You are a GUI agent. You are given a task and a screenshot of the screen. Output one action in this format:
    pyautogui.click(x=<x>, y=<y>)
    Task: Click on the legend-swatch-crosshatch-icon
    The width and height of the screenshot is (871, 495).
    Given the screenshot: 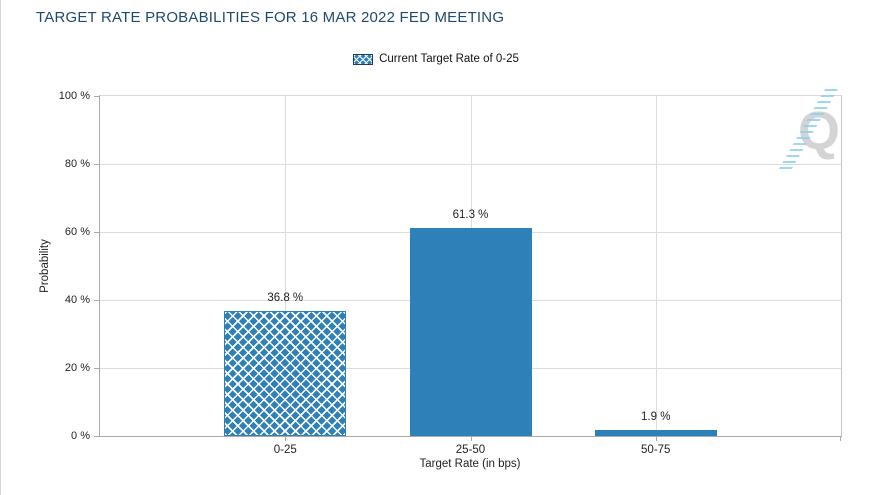 What is the action you would take?
    pyautogui.click(x=363, y=59)
    